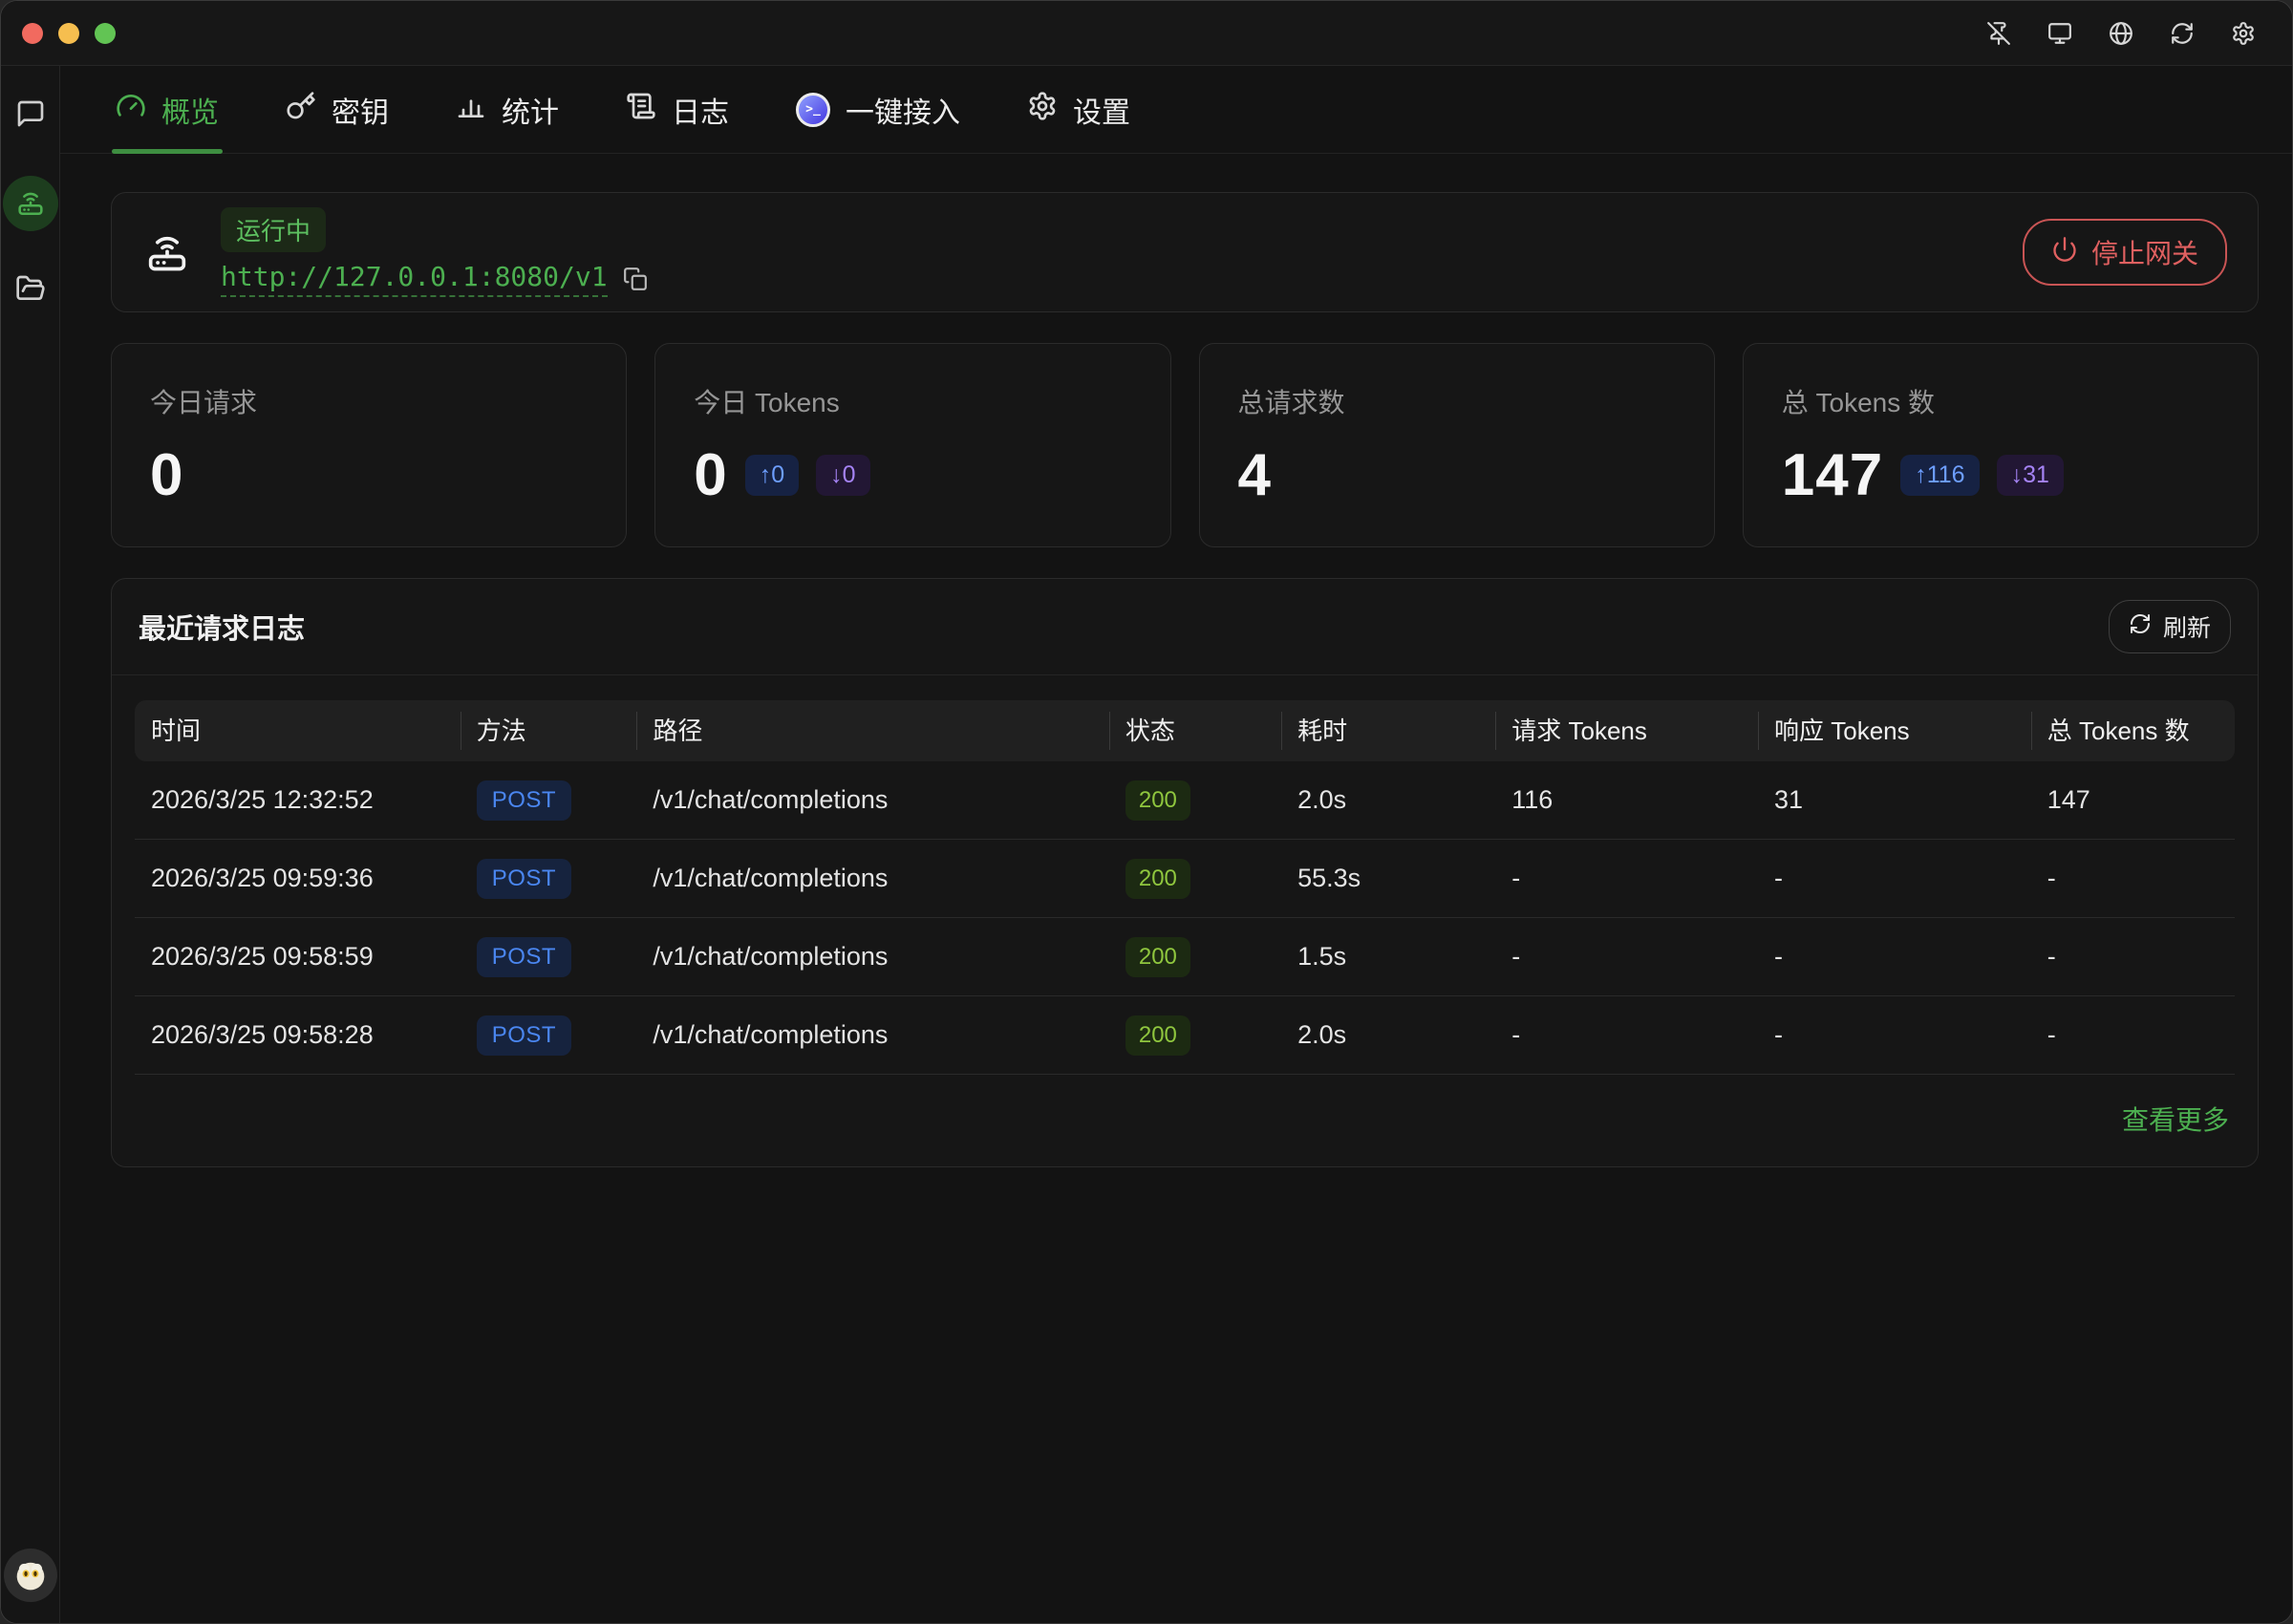 This screenshot has width=2293, height=1624. What do you see at coordinates (2059, 34) in the screenshot?
I see `monitor-icon` at bounding box center [2059, 34].